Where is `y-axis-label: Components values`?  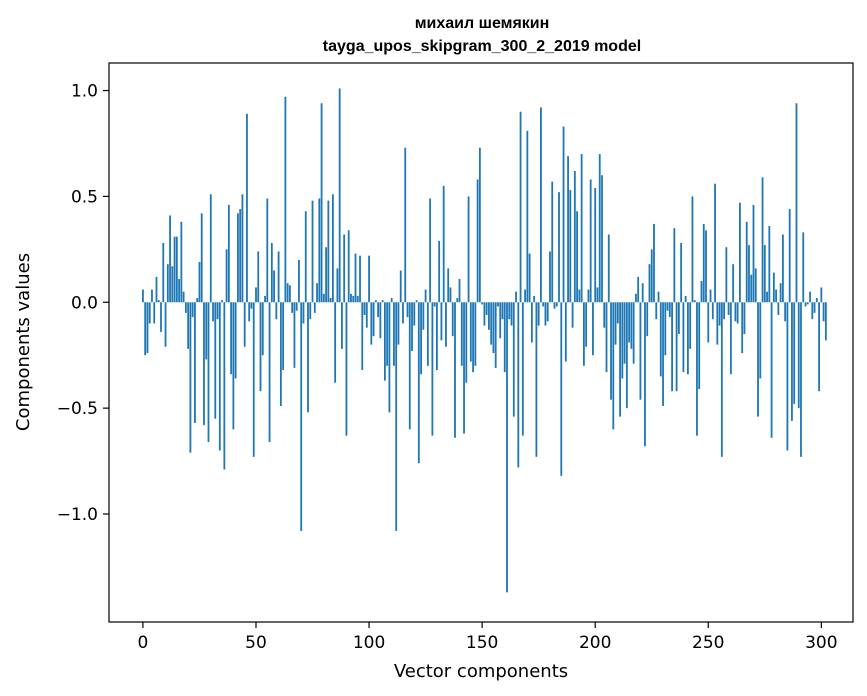 y-axis-label: Components values is located at coordinates (23, 342).